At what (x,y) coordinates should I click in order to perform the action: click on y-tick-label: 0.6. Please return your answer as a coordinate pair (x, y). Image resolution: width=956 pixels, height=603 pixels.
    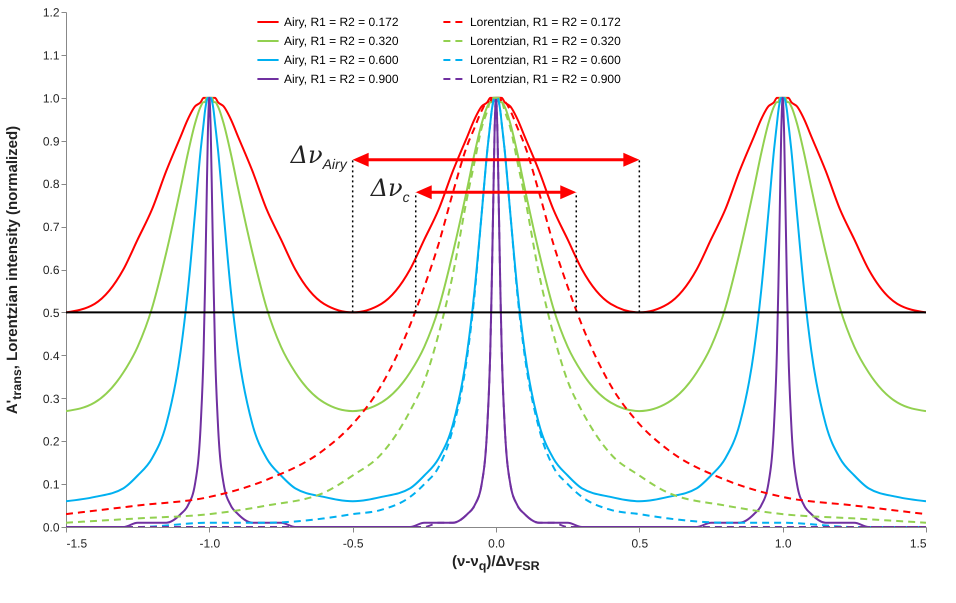
    Looking at the image, I should click on (51, 270).